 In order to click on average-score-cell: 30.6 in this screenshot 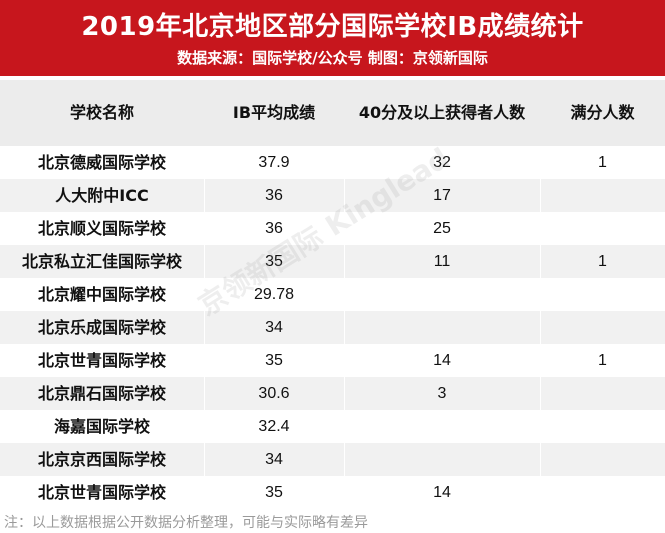, I will do `click(274, 393)`.